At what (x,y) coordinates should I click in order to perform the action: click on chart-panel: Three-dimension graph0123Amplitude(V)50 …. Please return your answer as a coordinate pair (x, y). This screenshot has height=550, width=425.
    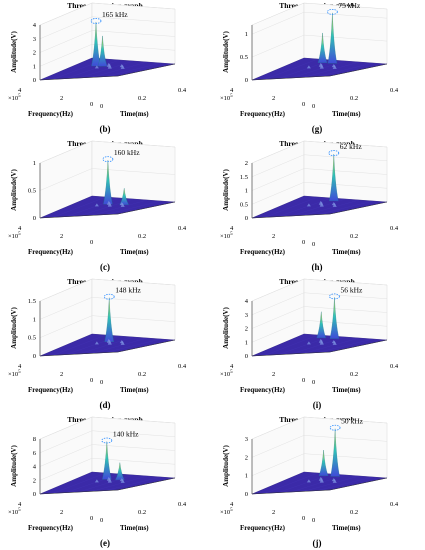
    Looking at the image, I should click on (317, 482).